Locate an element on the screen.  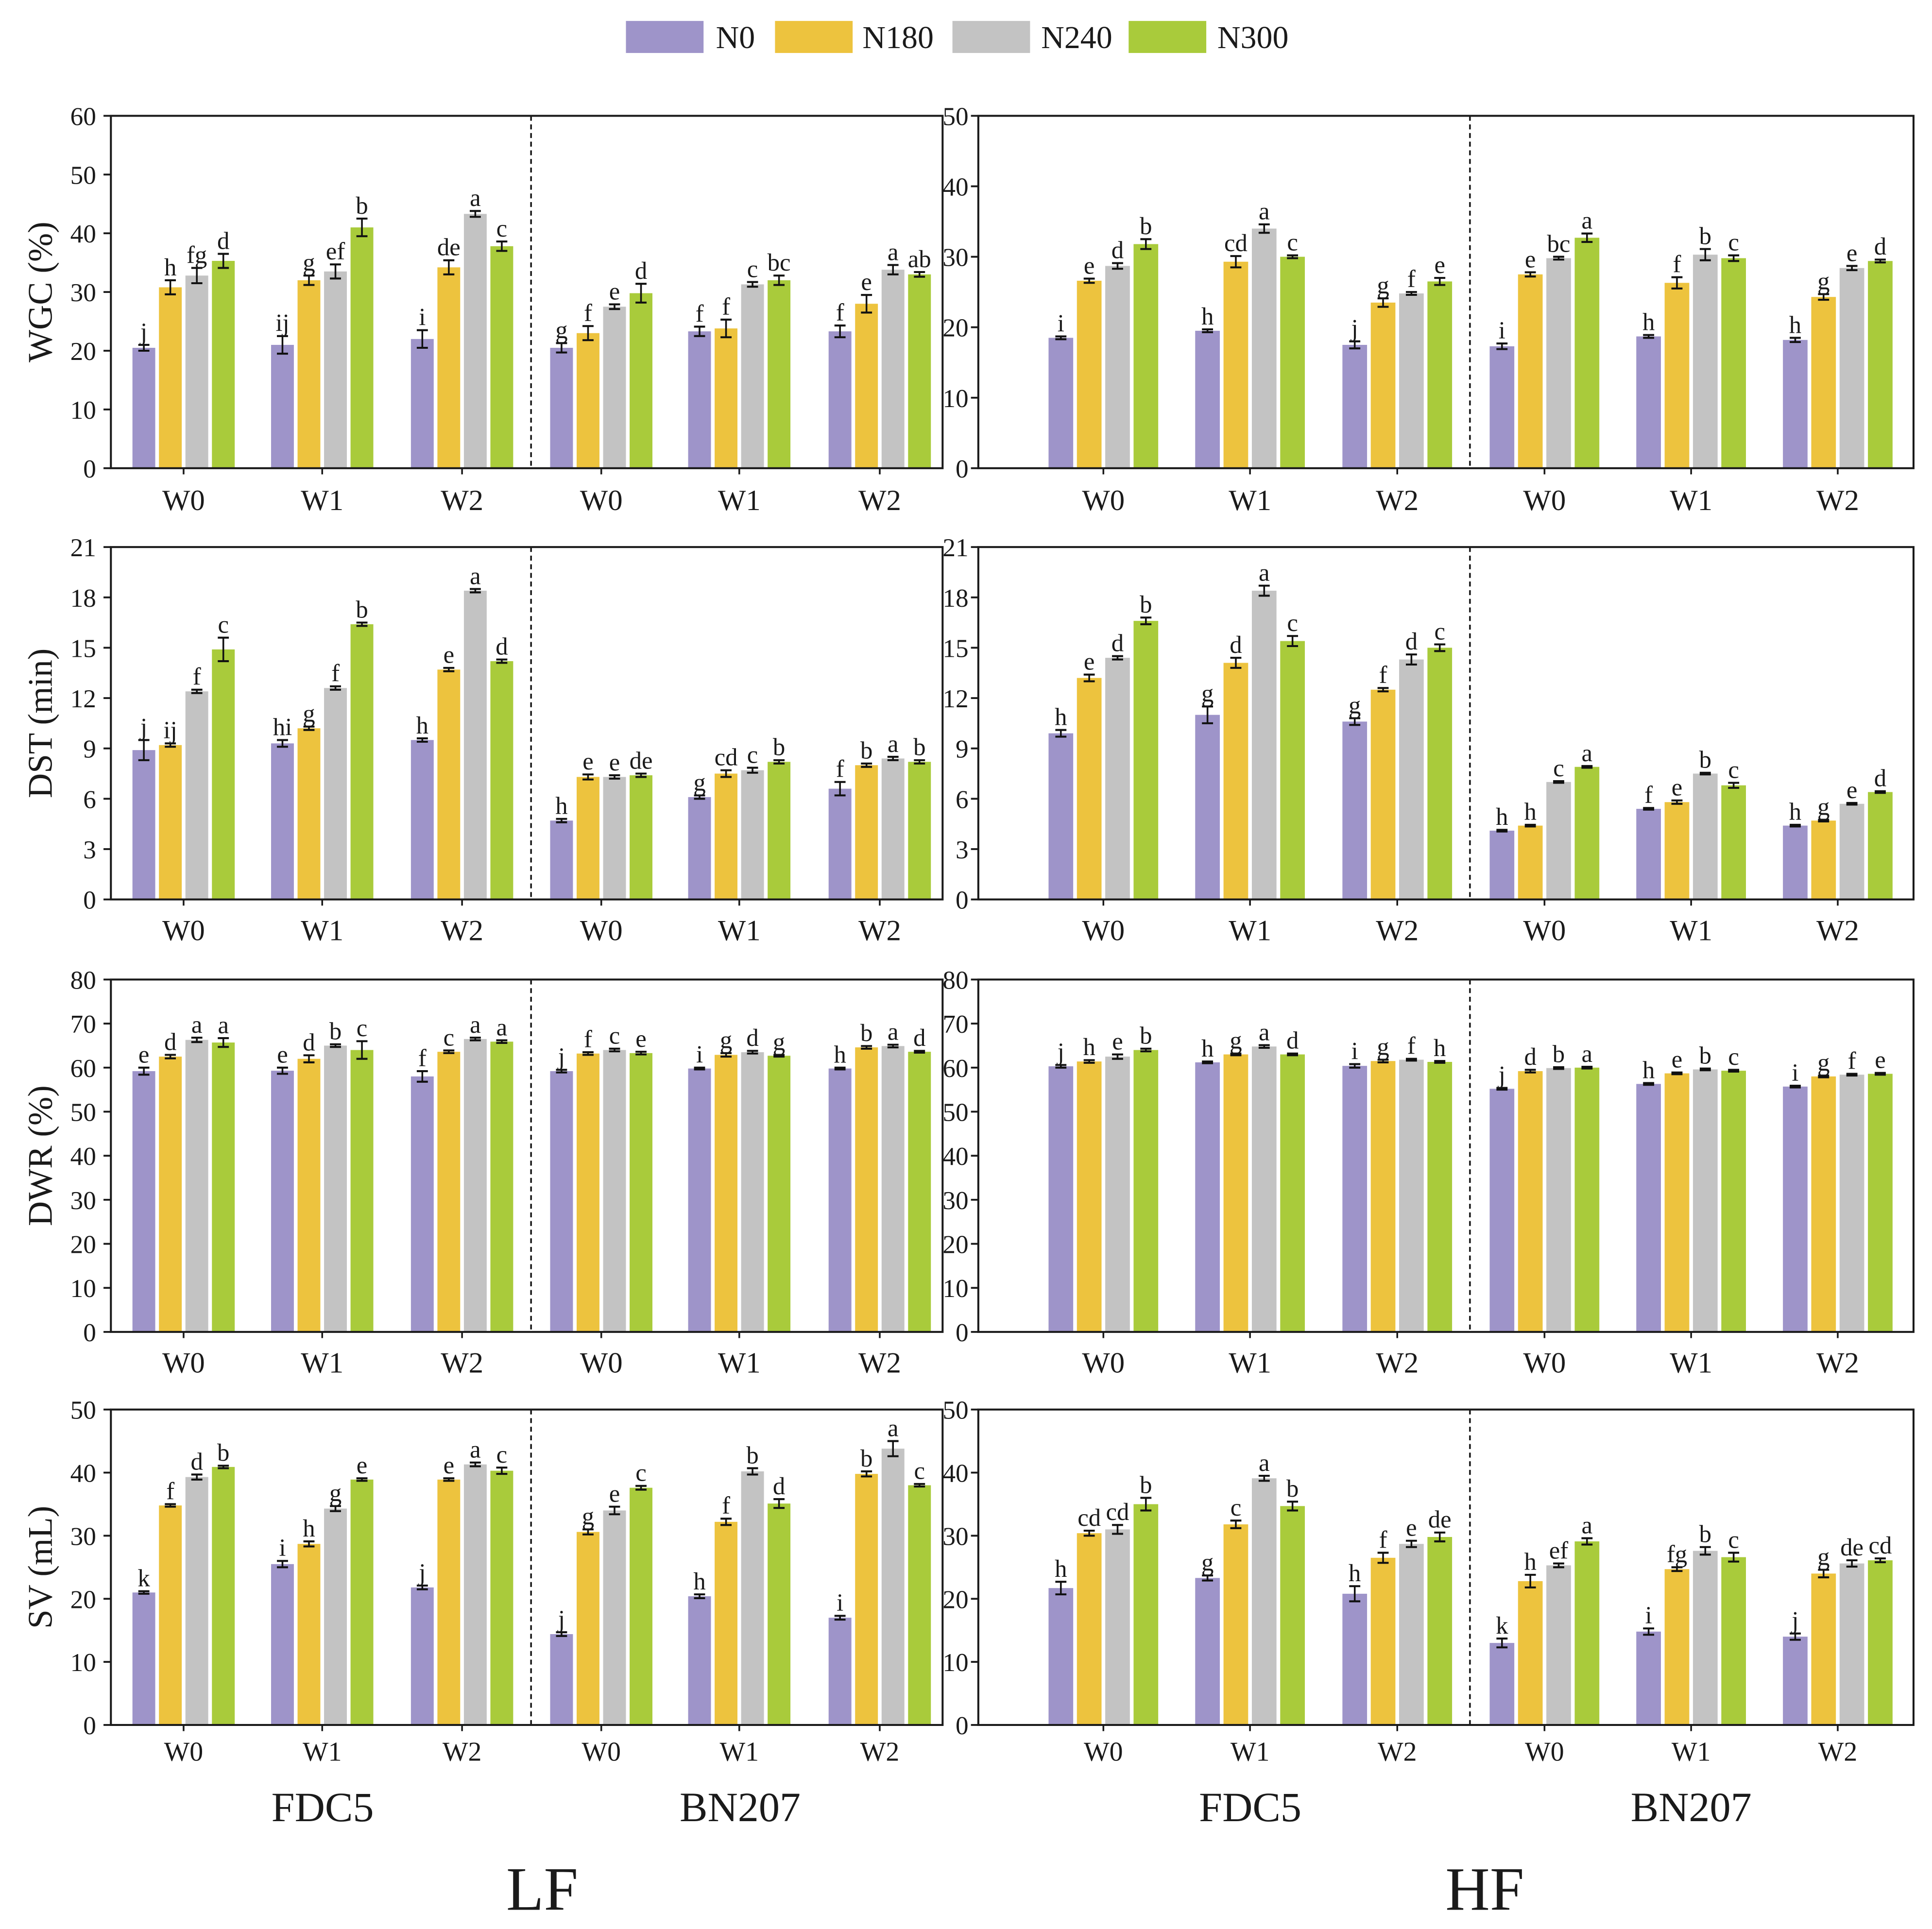
significance-letter: fg is located at coordinates (1677, 1554).